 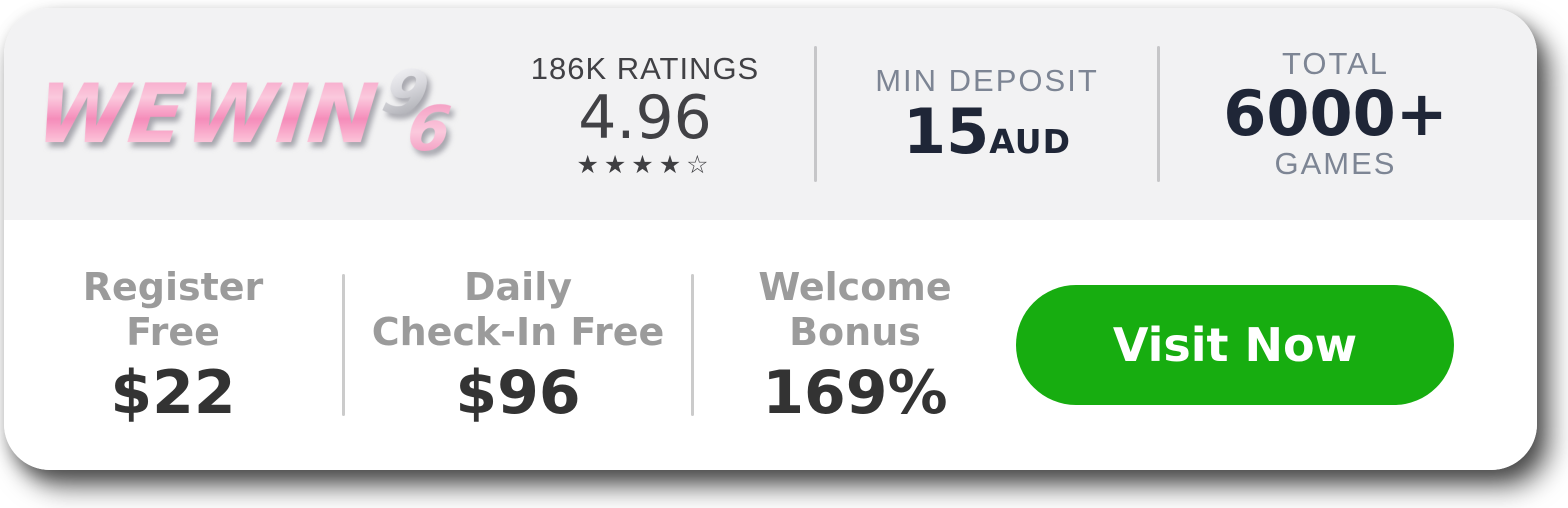 What do you see at coordinates (517, 286) in the screenshot?
I see `offer-label-line1: Daily` at bounding box center [517, 286].